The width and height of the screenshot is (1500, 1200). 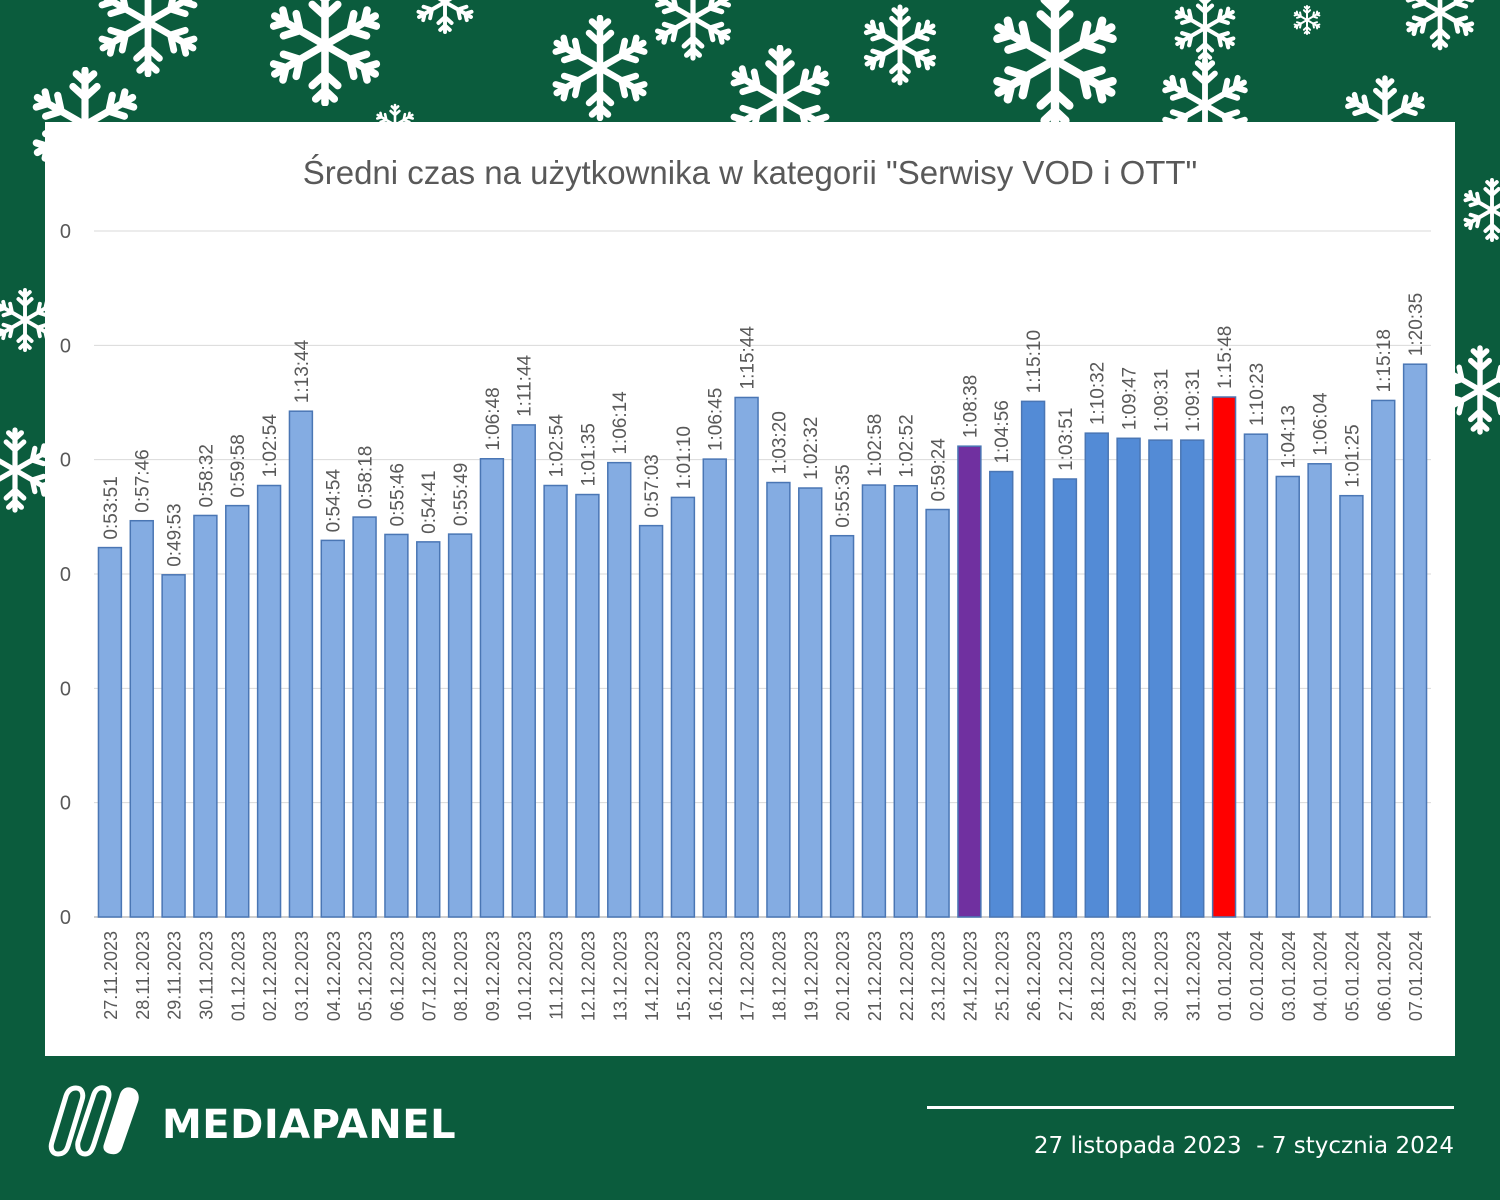 What do you see at coordinates (429, 976) in the screenshot?
I see `x-tick-label: 07.12.2023` at bounding box center [429, 976].